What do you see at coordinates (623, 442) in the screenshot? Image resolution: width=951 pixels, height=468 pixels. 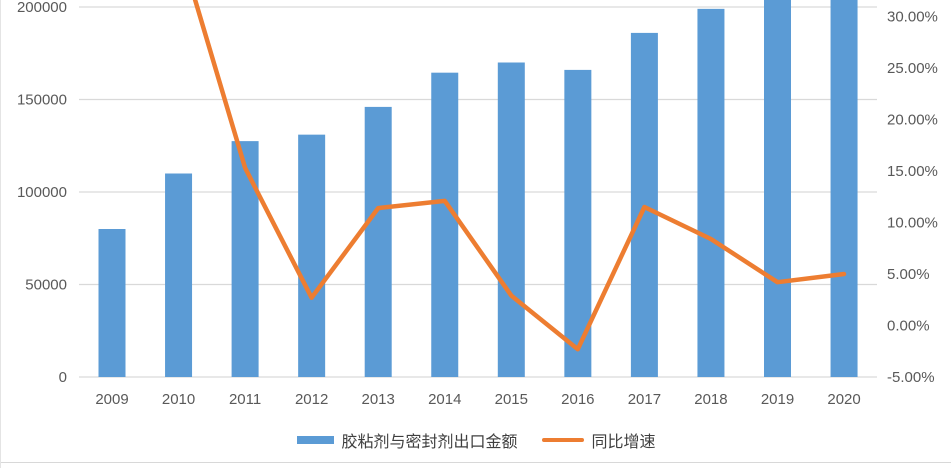 I see `legend-line-label: 同比增速` at bounding box center [623, 442].